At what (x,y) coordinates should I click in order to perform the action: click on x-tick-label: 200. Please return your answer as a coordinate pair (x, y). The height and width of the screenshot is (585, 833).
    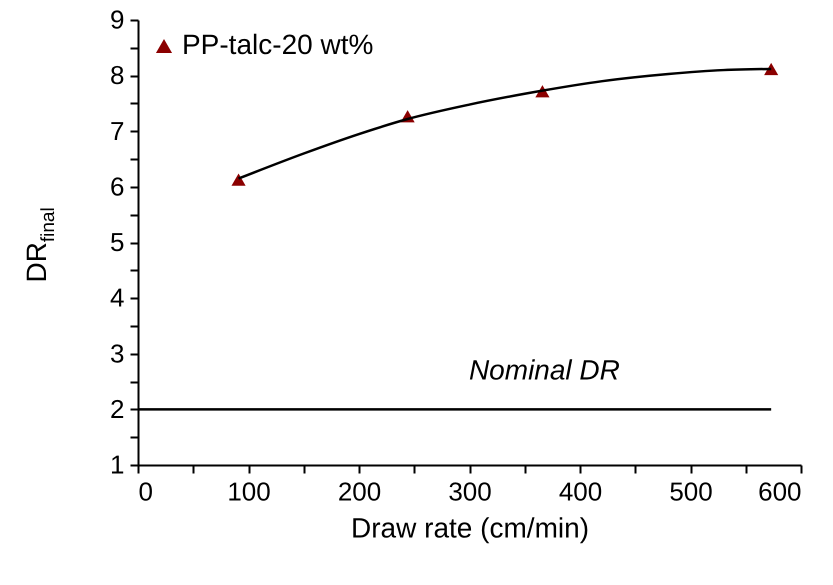
    Looking at the image, I should click on (360, 491).